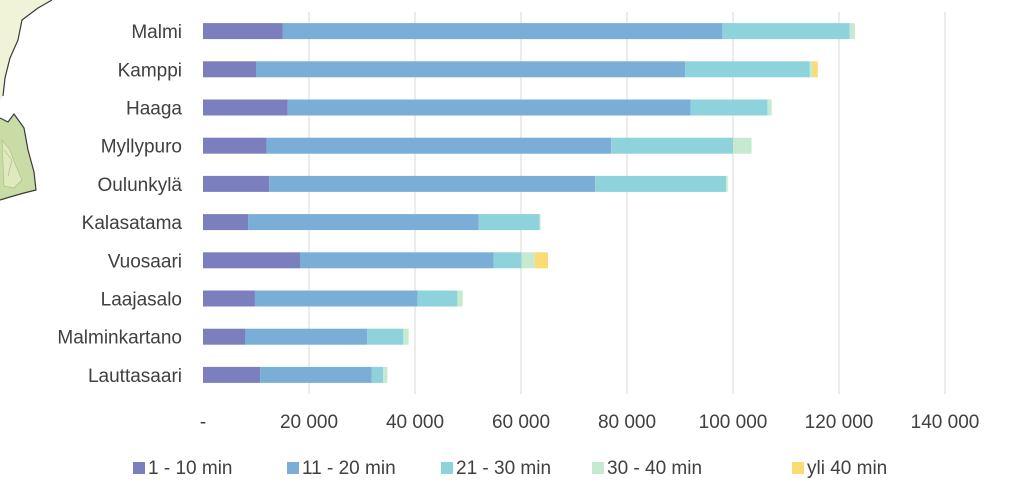 Image resolution: width=1013 pixels, height=490 pixels. What do you see at coordinates (203, 422) in the screenshot?
I see `x-tick-label: -` at bounding box center [203, 422].